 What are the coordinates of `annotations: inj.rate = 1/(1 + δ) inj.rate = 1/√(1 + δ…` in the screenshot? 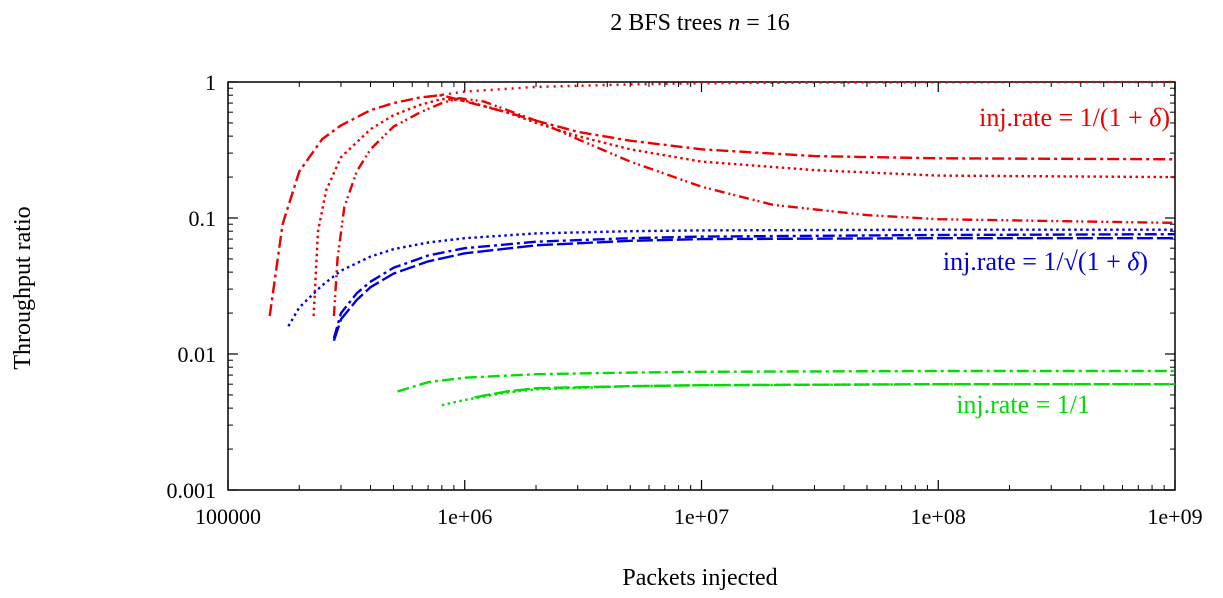 It's located at (1056, 261).